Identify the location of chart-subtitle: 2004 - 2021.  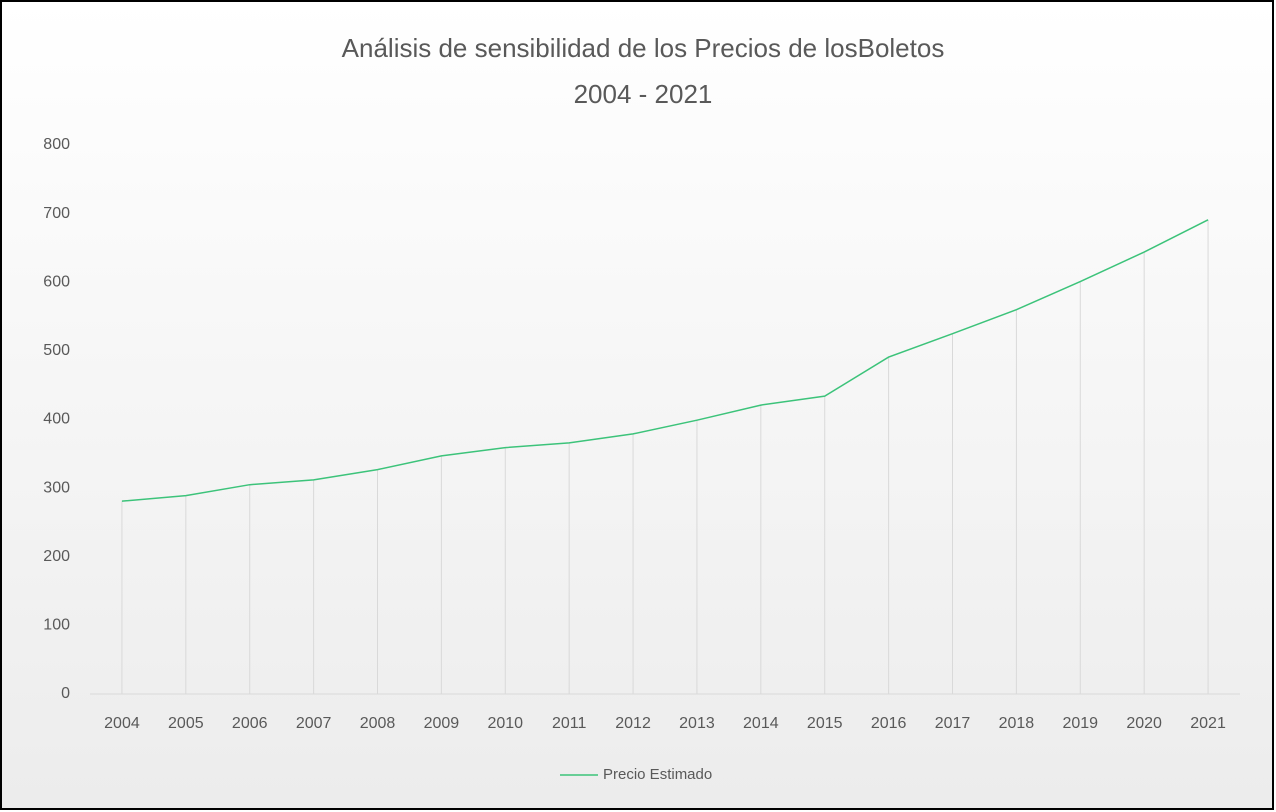
(643, 94).